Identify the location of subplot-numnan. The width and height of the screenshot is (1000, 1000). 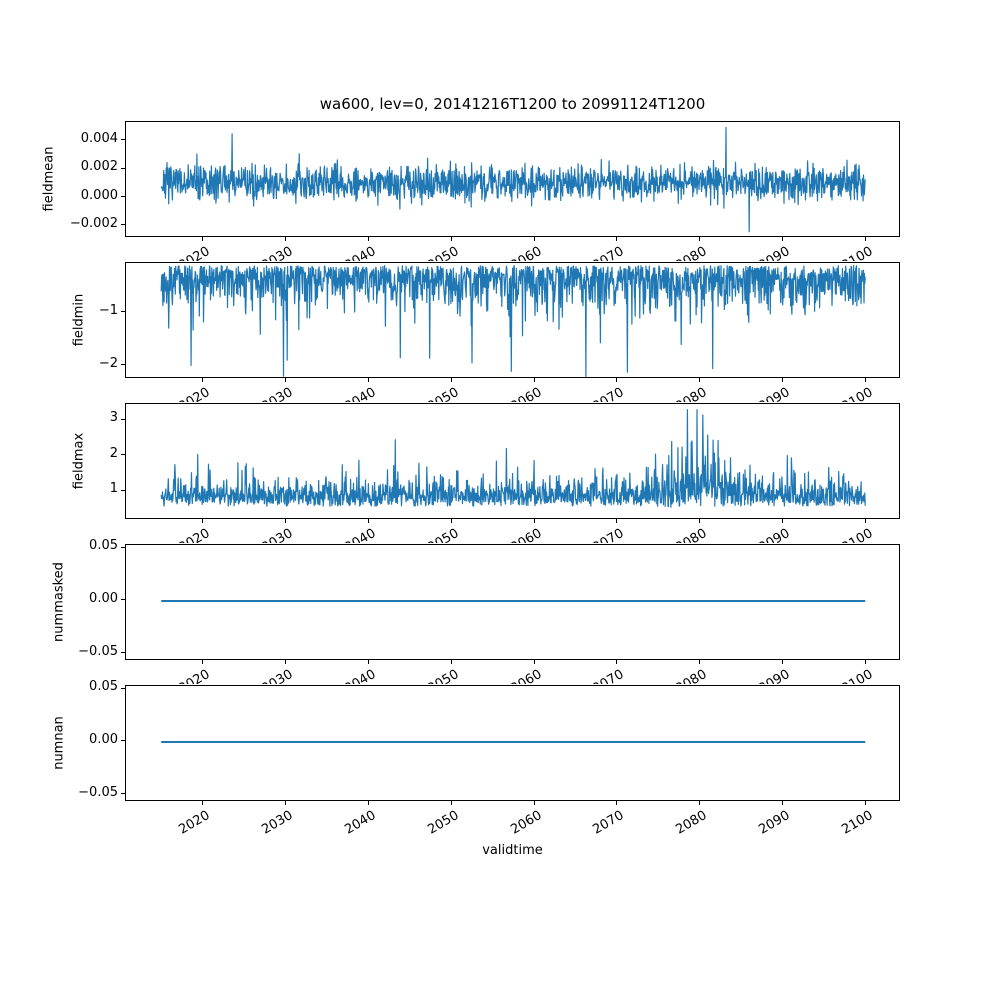
(512, 743).